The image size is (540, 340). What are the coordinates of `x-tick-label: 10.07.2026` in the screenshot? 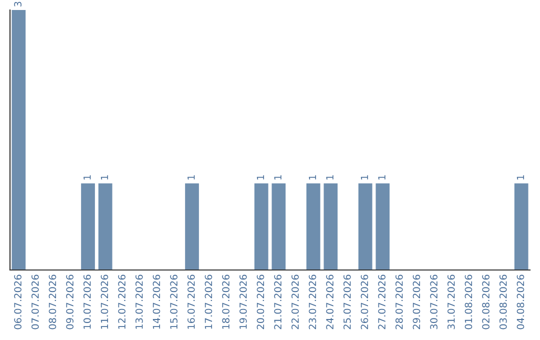 It's located at (87, 301).